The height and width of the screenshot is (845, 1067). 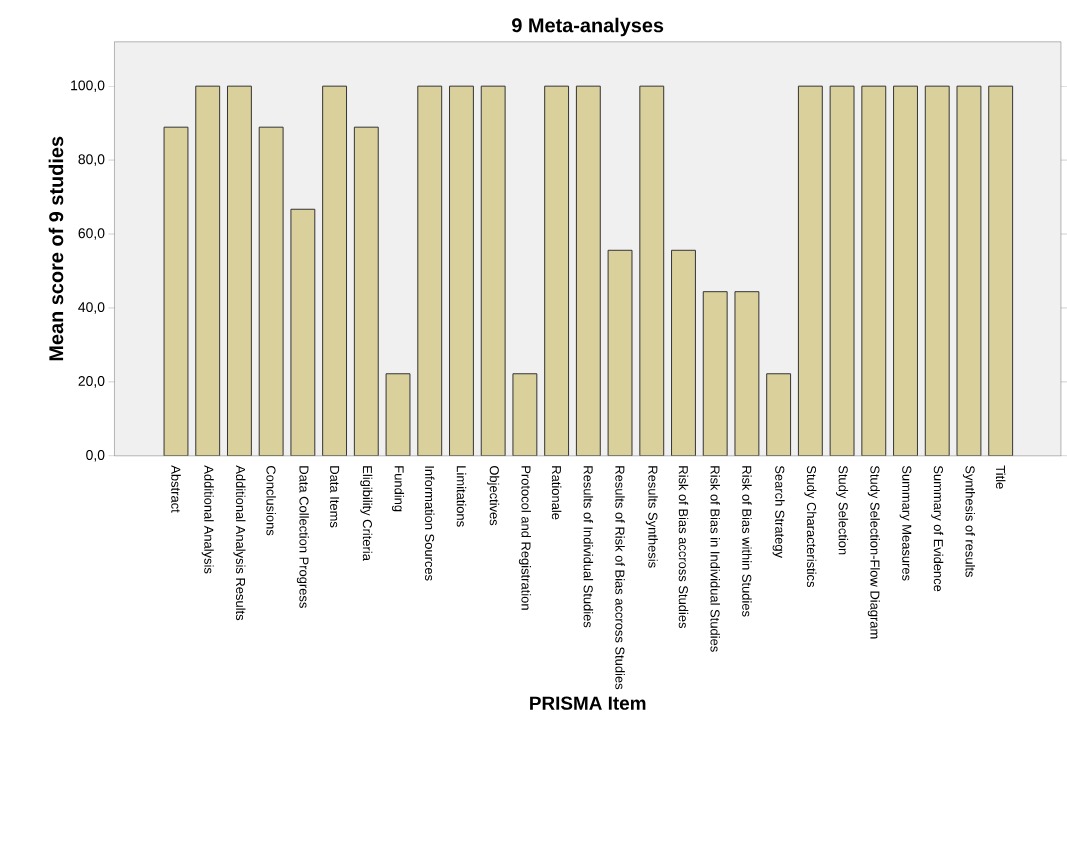 What do you see at coordinates (91, 234) in the screenshot?
I see `y-tick-label: 60,0` at bounding box center [91, 234].